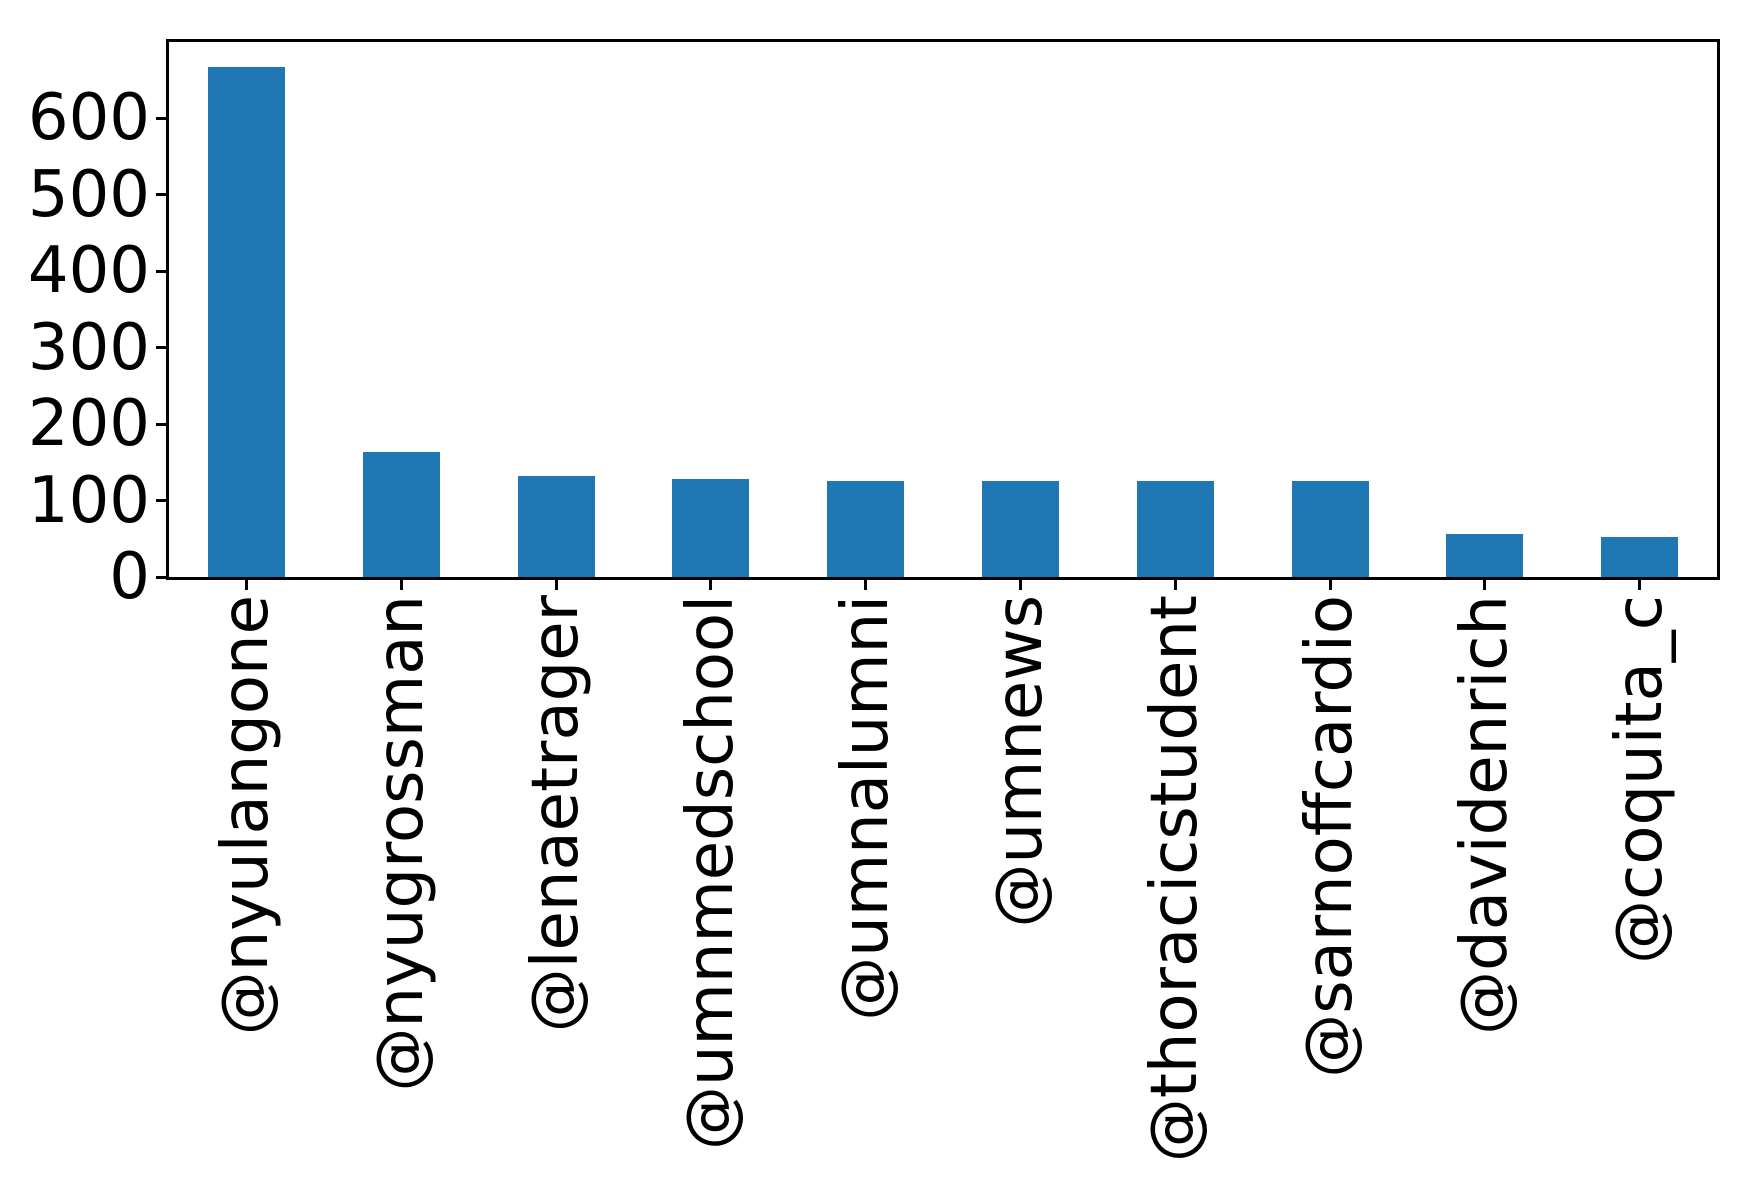 Image resolution: width=1759 pixels, height=1182 pixels. What do you see at coordinates (1020, 529) in the screenshot?
I see `bar-umnews` at bounding box center [1020, 529].